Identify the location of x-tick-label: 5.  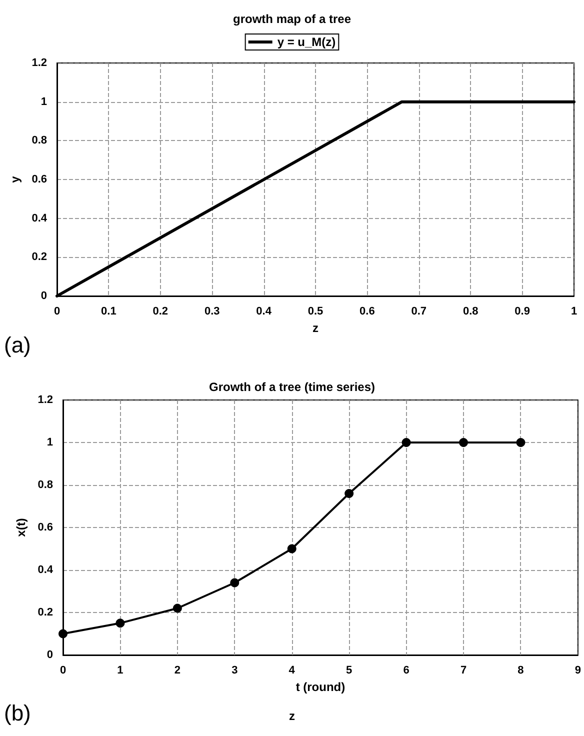
(349, 670).